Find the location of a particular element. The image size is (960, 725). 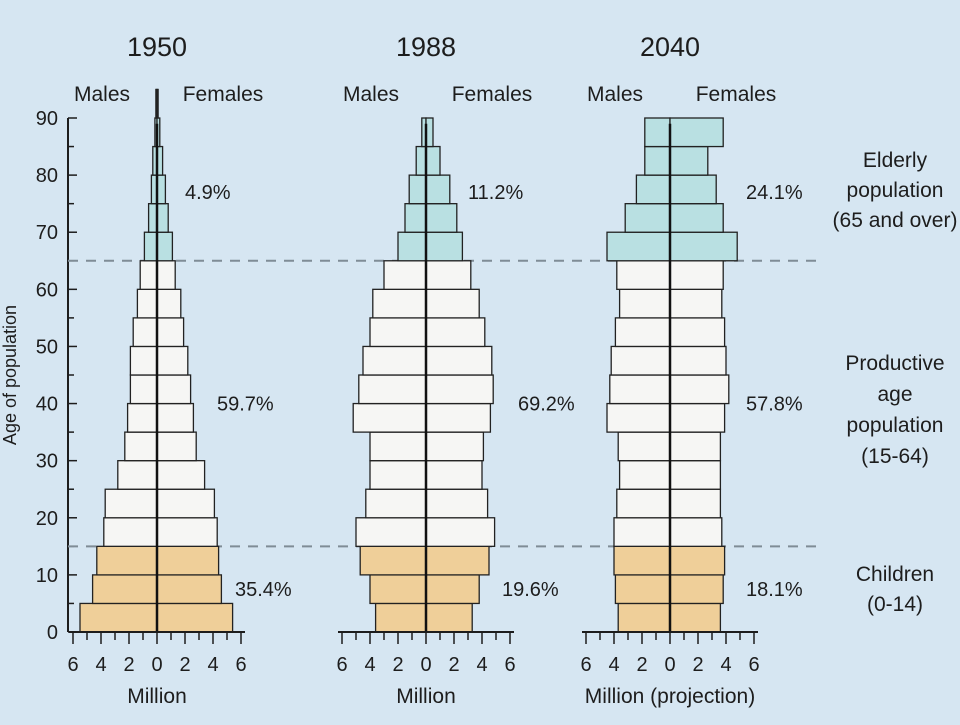

children-percentage: 19.6% is located at coordinates (530, 590).